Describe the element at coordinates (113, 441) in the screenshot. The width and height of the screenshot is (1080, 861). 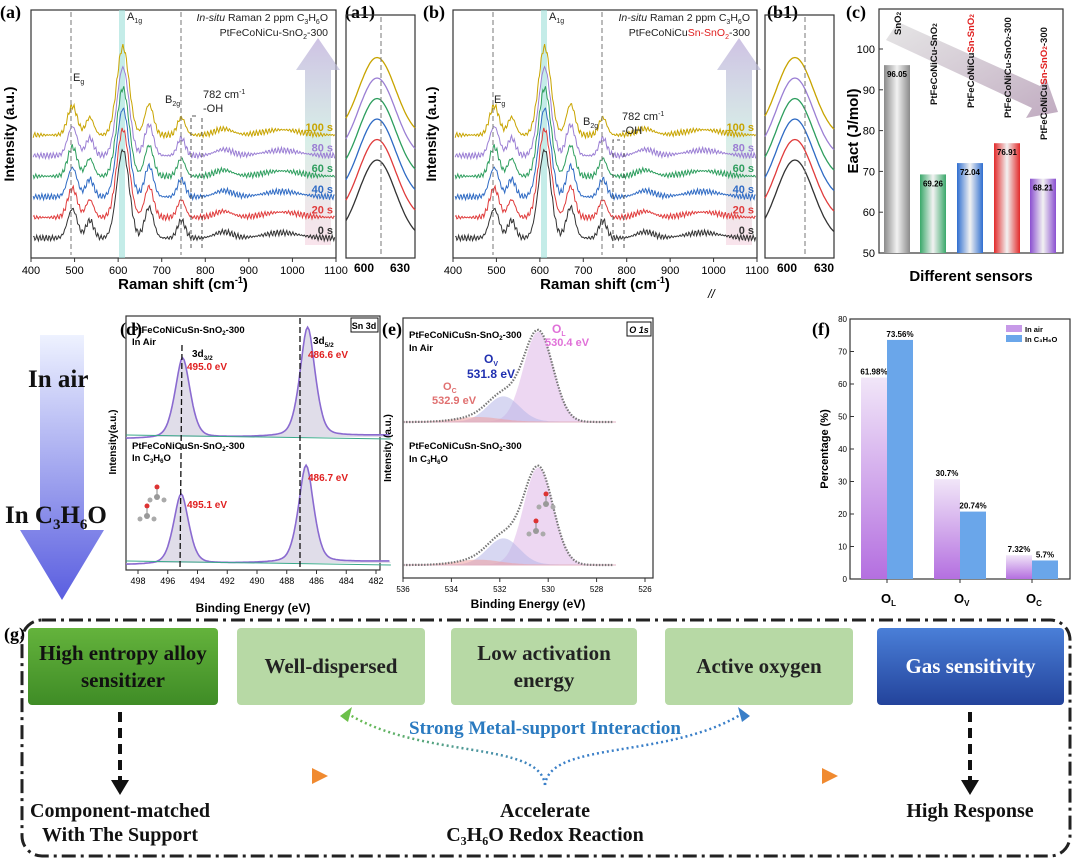
I see `y-axis-title-d: Intensity(a.u.)` at that location.